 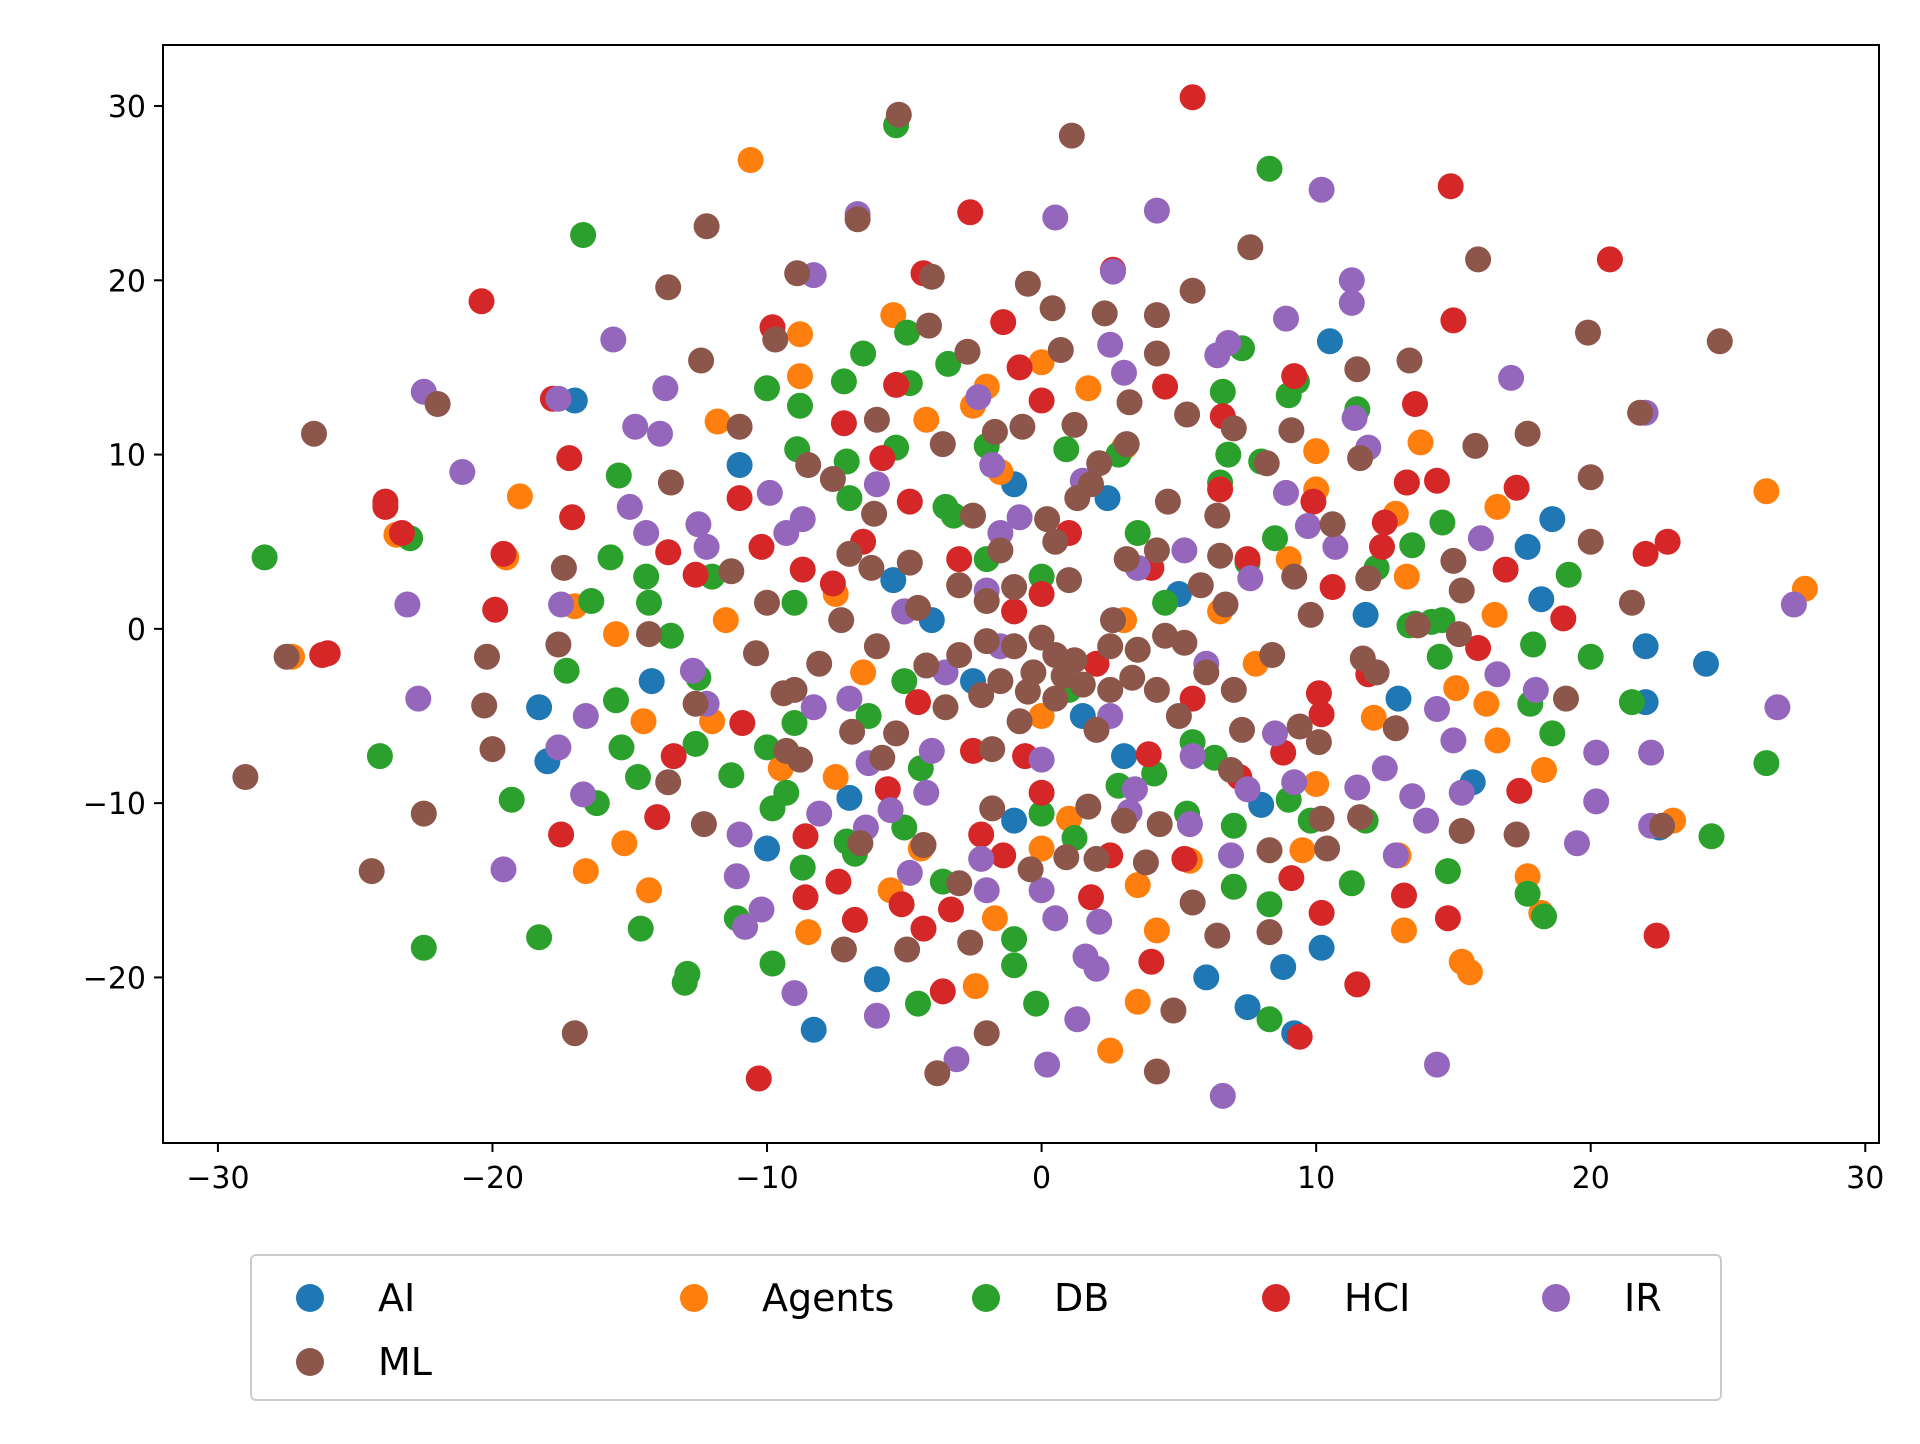 What do you see at coordinates (127, 107) in the screenshot?
I see `y-tick-label: 30` at bounding box center [127, 107].